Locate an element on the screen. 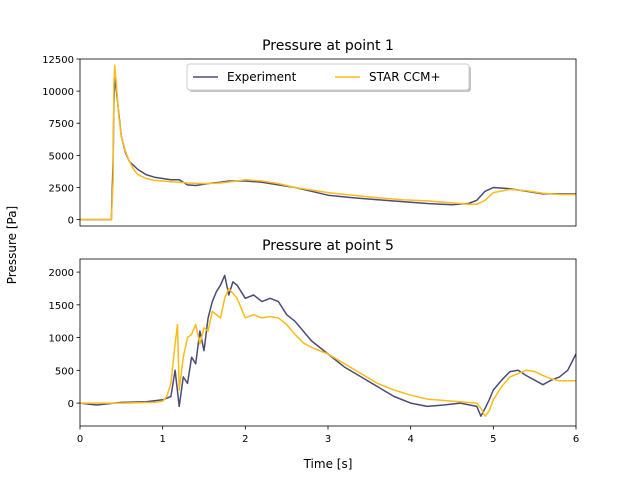 The height and width of the screenshot is (480, 640). figure-ylabel: Pressure [Pa] is located at coordinates (12, 245).